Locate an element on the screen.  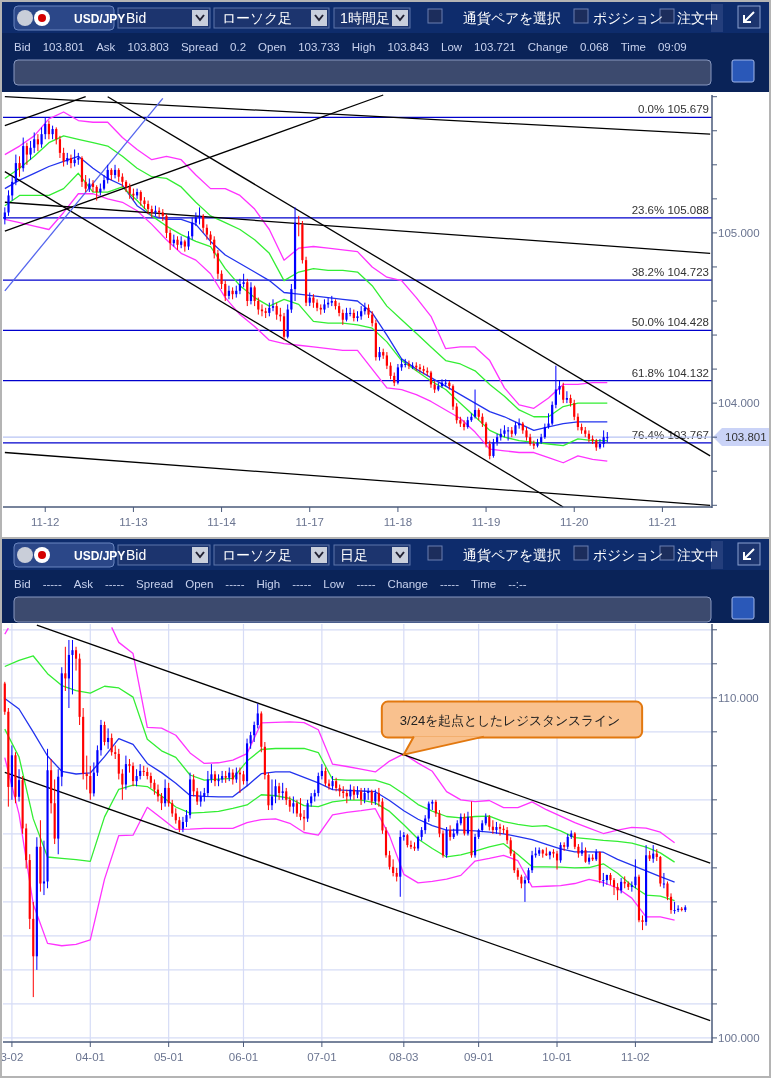
text: ローソク足 is located at coordinates (257, 555).